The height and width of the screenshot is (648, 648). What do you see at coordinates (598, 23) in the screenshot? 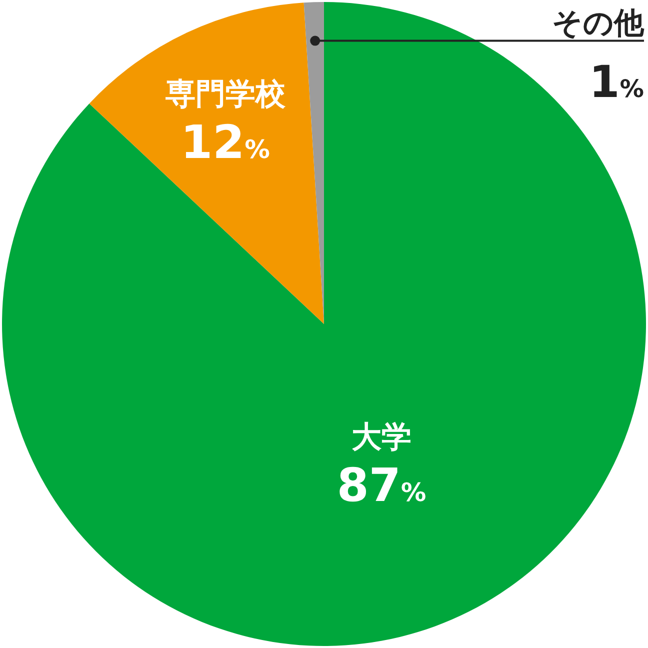
I see `slice-label: その他` at bounding box center [598, 23].